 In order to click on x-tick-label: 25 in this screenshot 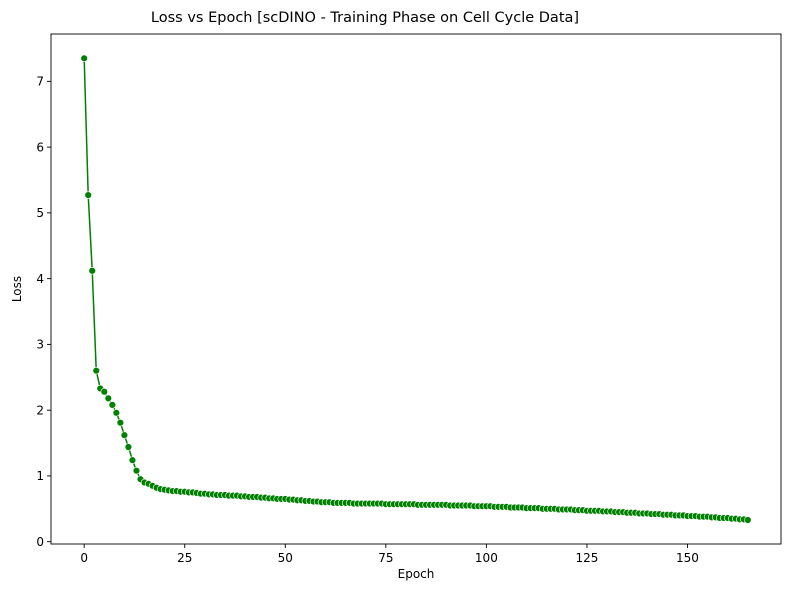, I will do `click(184, 558)`.